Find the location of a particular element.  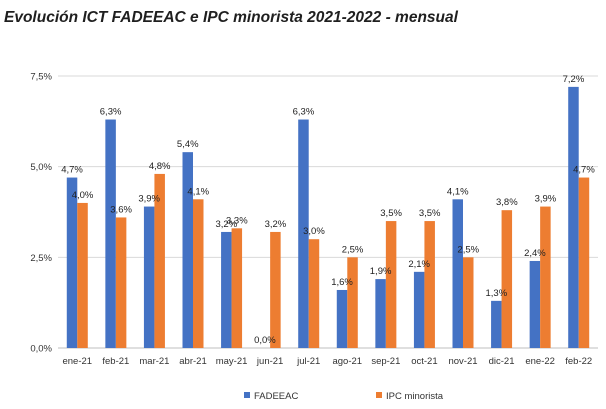

legend-label: FADEEAC is located at coordinates (276, 396).